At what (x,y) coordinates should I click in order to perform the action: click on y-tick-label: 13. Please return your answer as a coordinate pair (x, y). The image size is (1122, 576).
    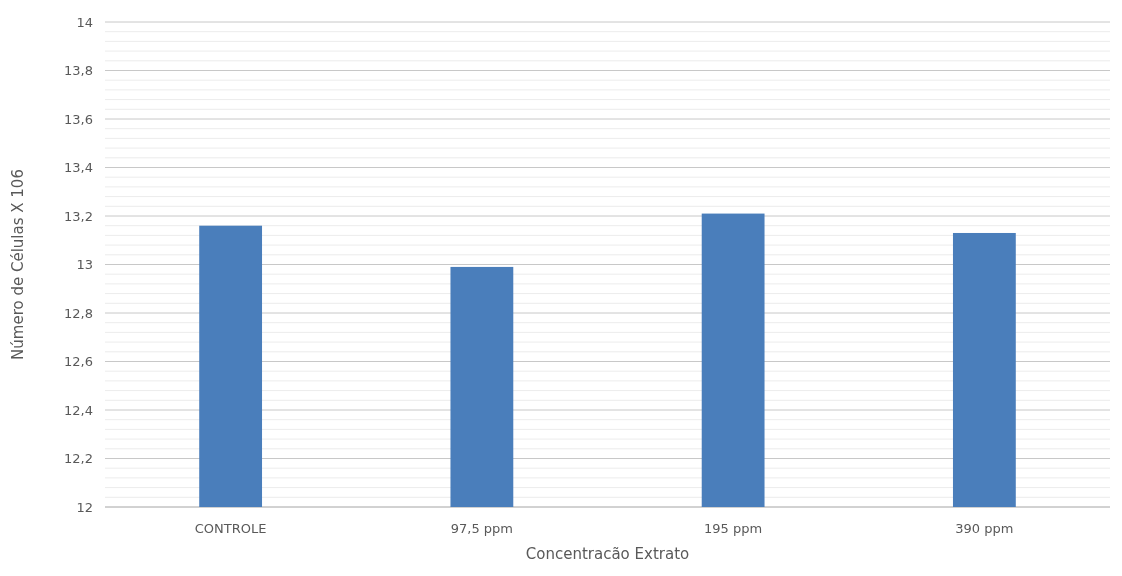
    Looking at the image, I should click on (84, 265).